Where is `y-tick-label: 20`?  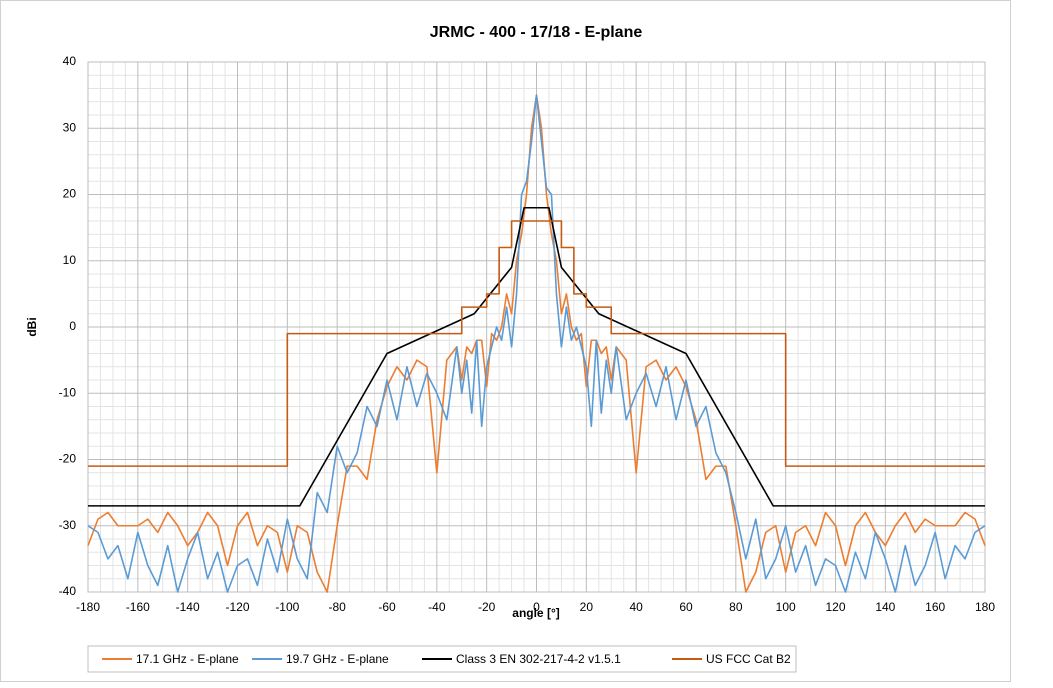
y-tick-label: 20 is located at coordinates (70, 194).